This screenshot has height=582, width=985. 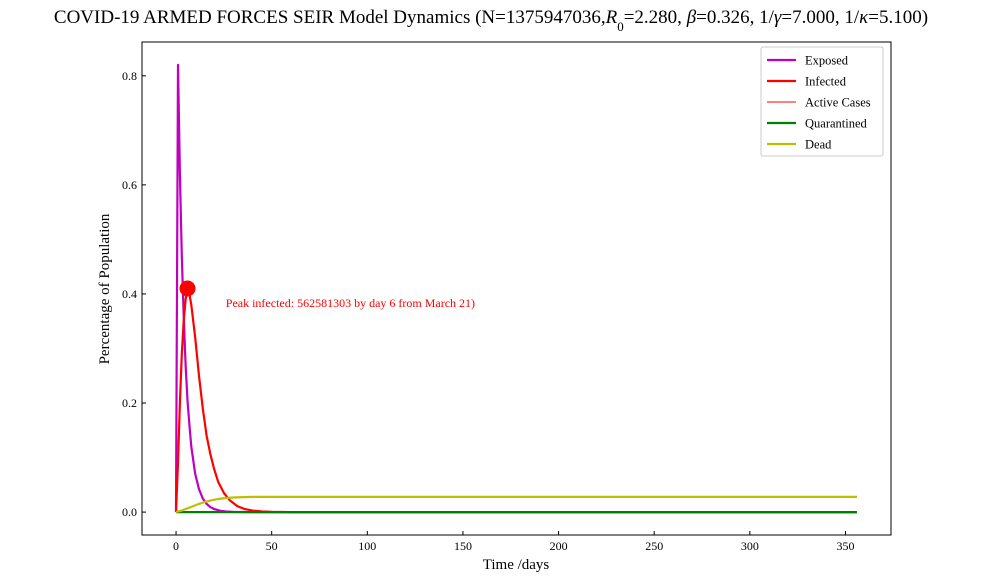 I want to click on title-part: =7.000, 1/, so click(x=820, y=17).